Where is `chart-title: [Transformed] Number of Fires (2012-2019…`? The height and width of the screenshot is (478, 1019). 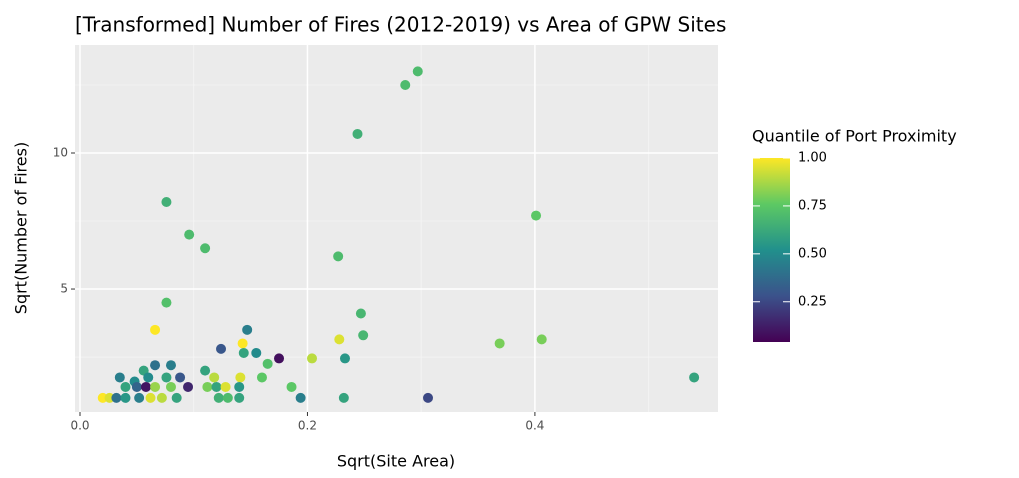 chart-title: [Transformed] Number of Fires (2012-2019… is located at coordinates (400, 25).